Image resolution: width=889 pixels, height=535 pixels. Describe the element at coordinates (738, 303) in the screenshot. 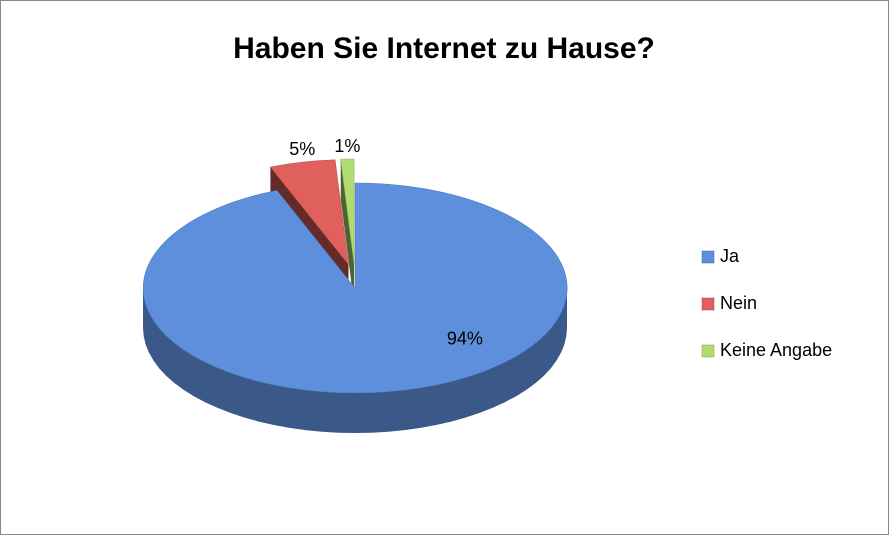

I see `legend-label: Nein` at that location.